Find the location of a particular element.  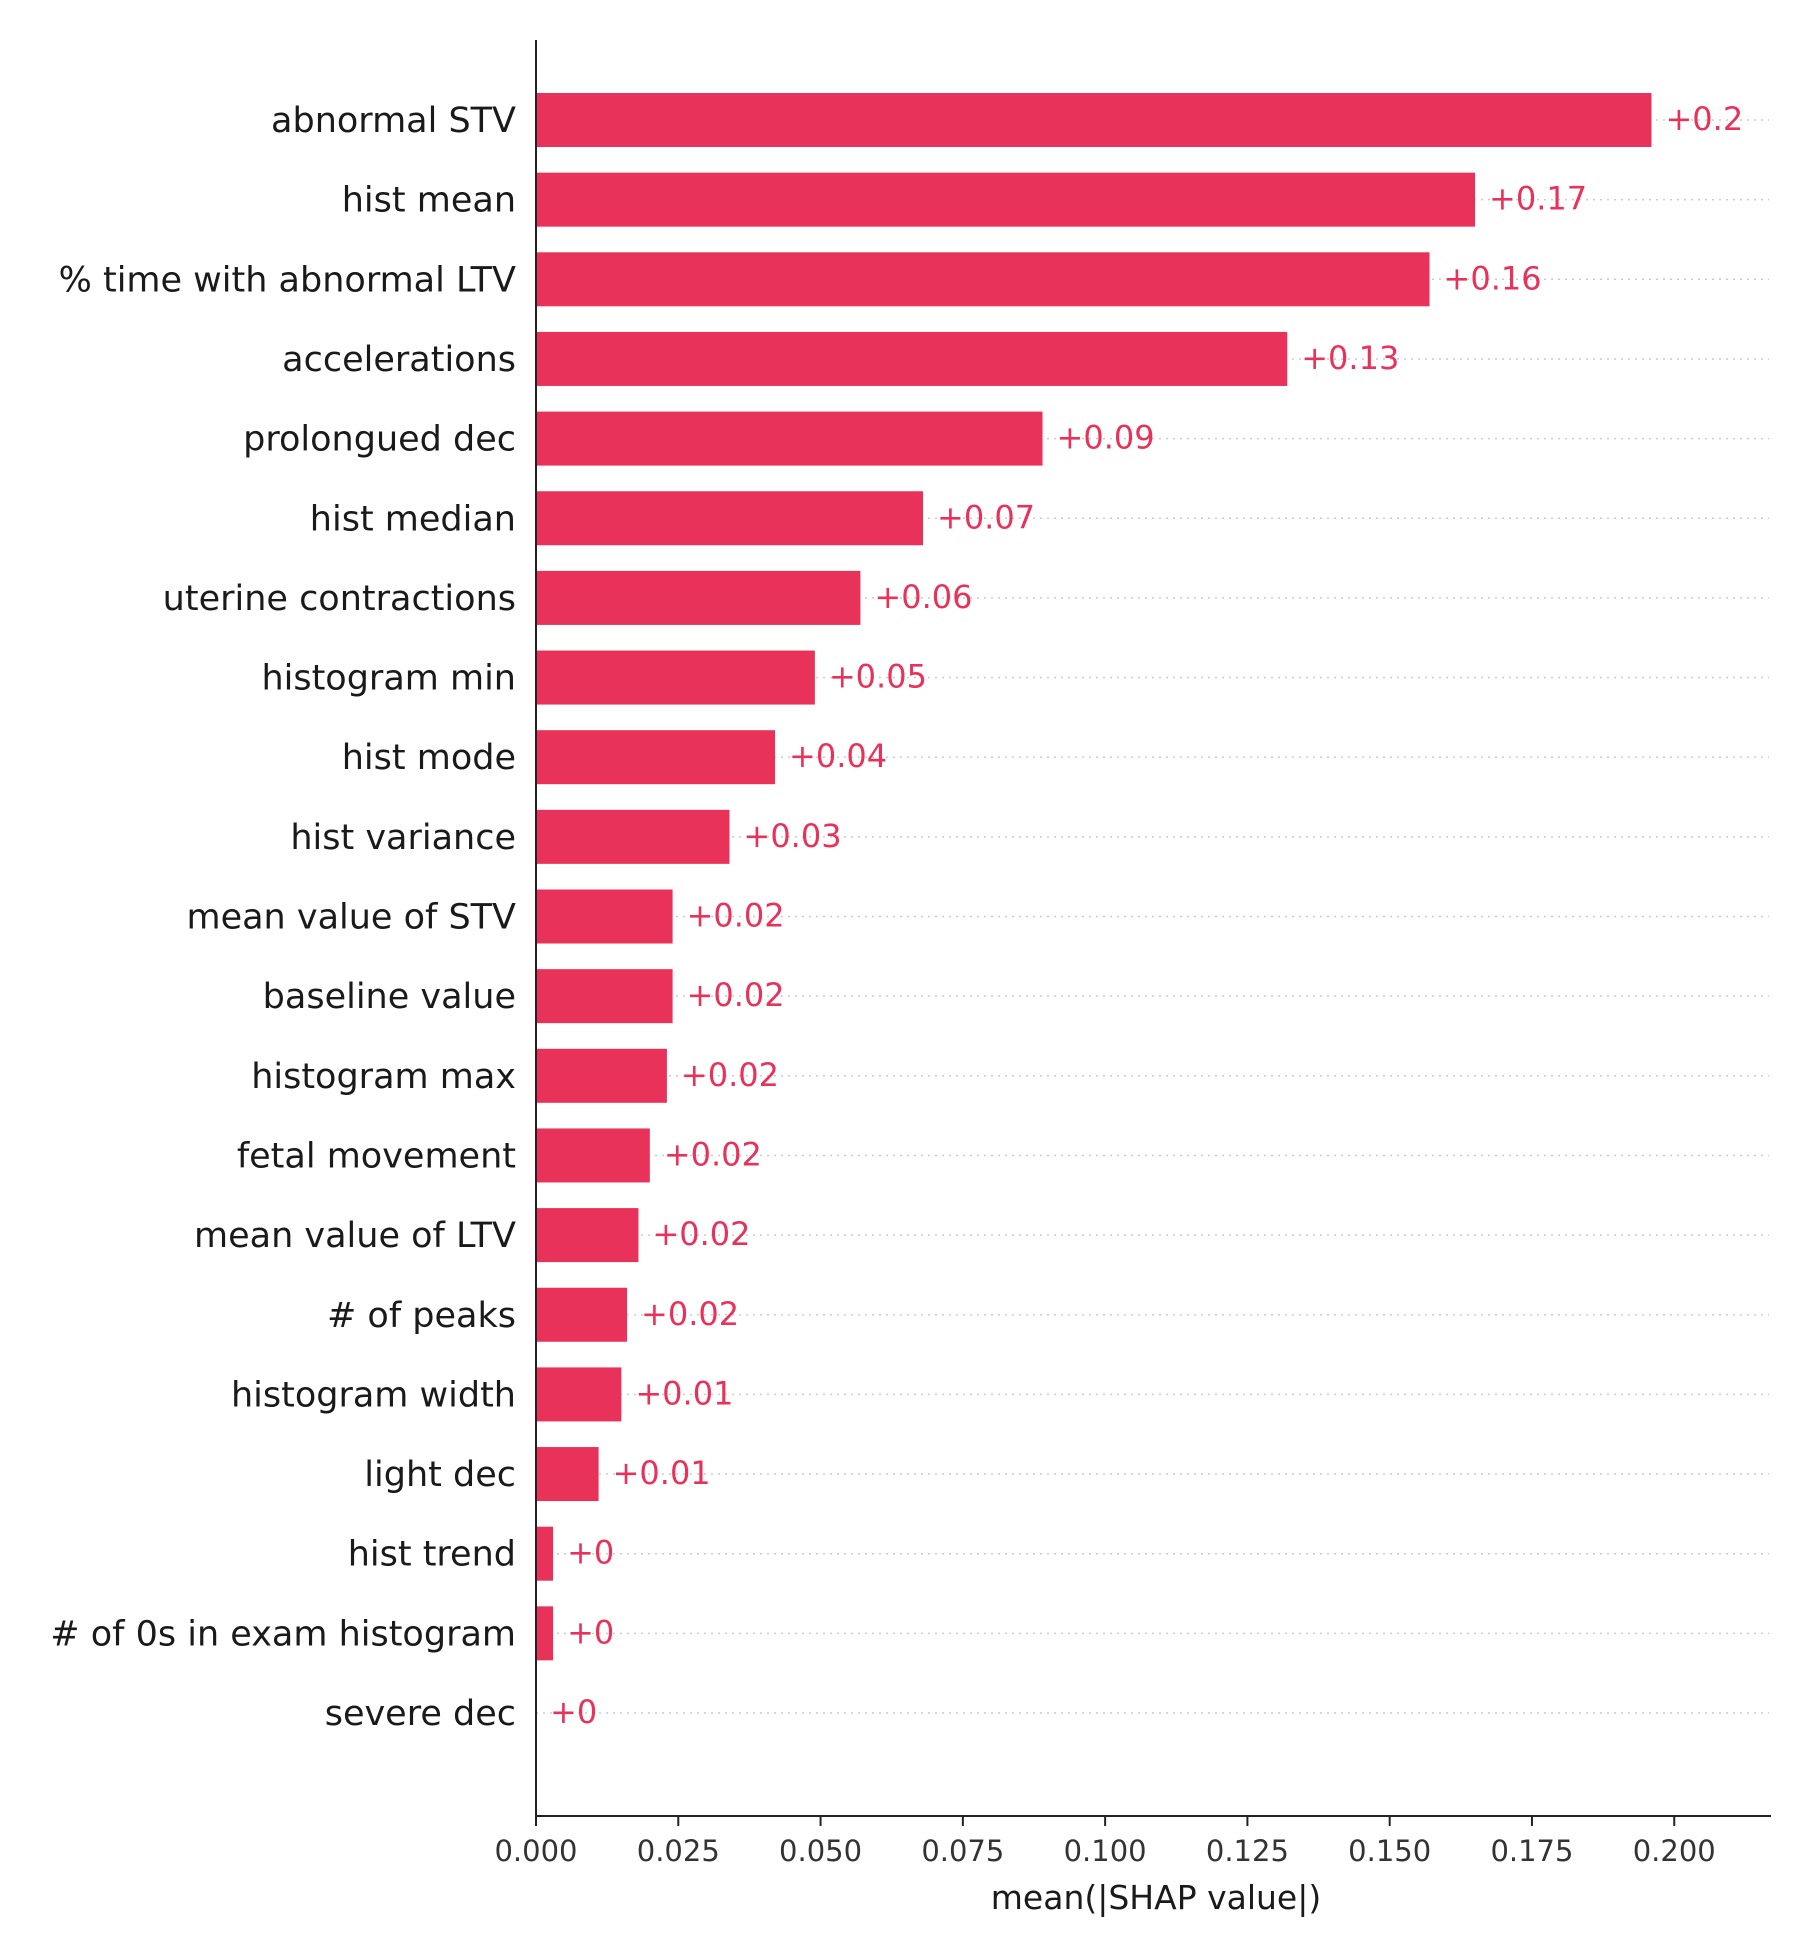

category-label: prolongued dec is located at coordinates (379, 440).